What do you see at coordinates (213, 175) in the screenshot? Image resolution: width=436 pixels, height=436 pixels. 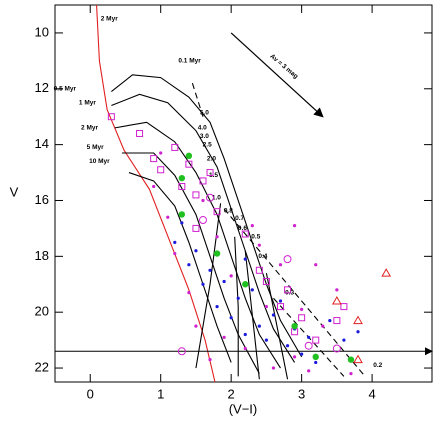 I see `annotation: 1.5` at bounding box center [213, 175].